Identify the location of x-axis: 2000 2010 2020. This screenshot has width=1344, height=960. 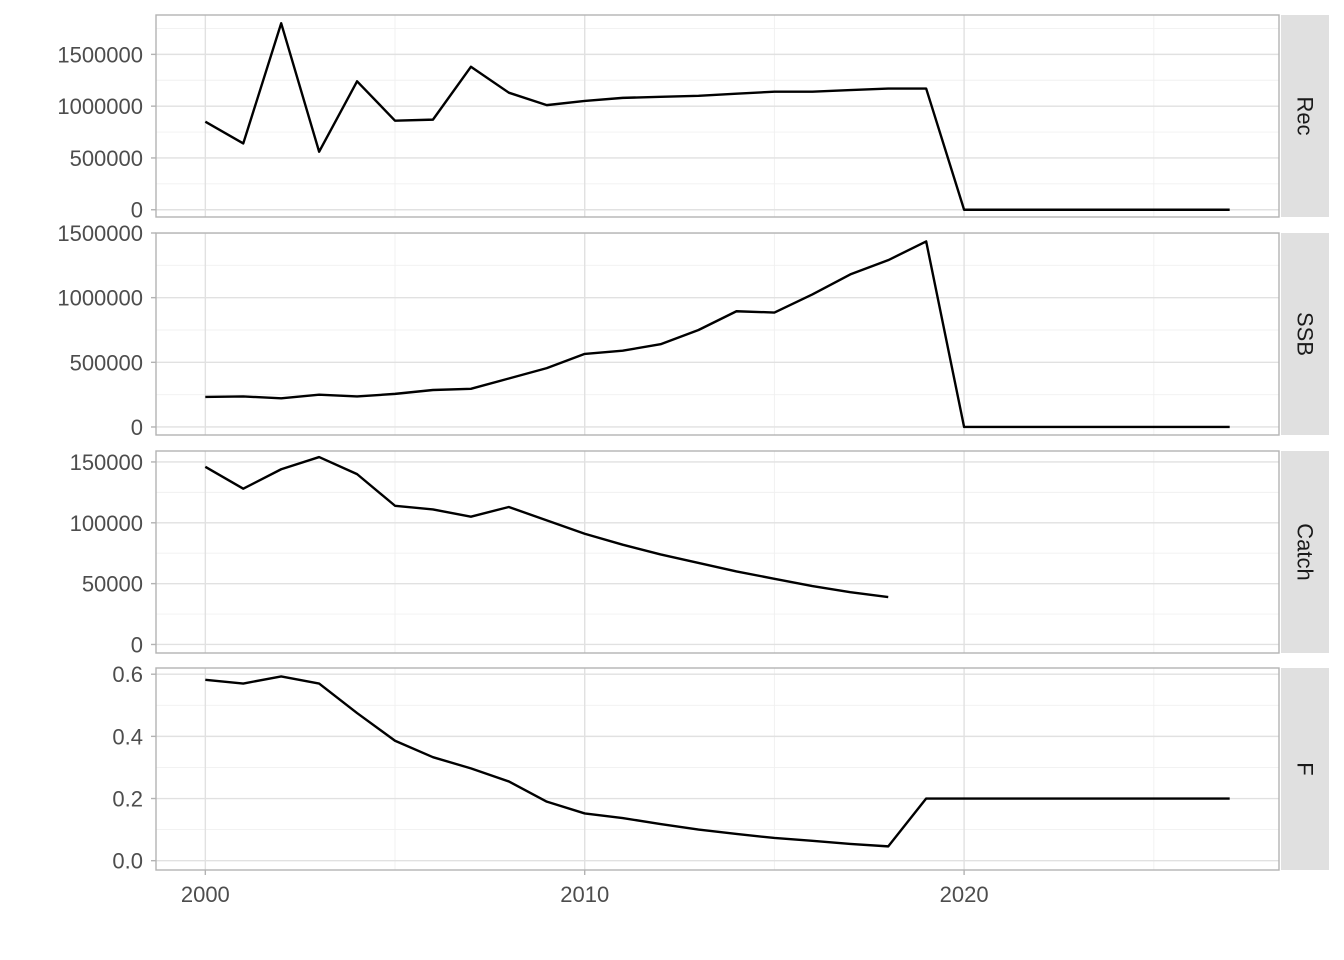
(585, 888).